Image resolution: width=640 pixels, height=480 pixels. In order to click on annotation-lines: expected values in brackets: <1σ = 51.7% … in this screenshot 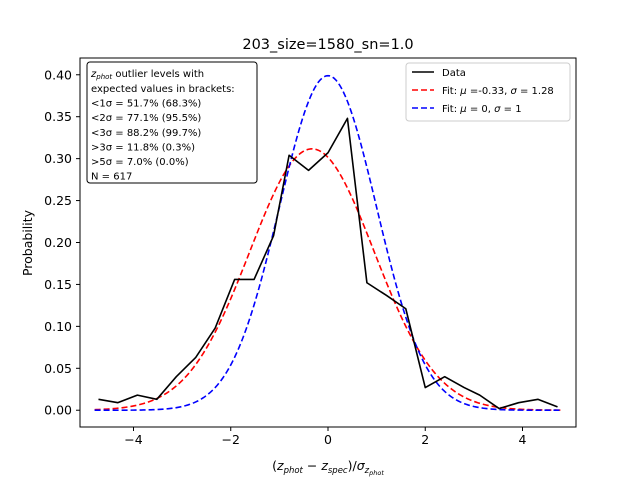, I will do `click(163, 133)`.